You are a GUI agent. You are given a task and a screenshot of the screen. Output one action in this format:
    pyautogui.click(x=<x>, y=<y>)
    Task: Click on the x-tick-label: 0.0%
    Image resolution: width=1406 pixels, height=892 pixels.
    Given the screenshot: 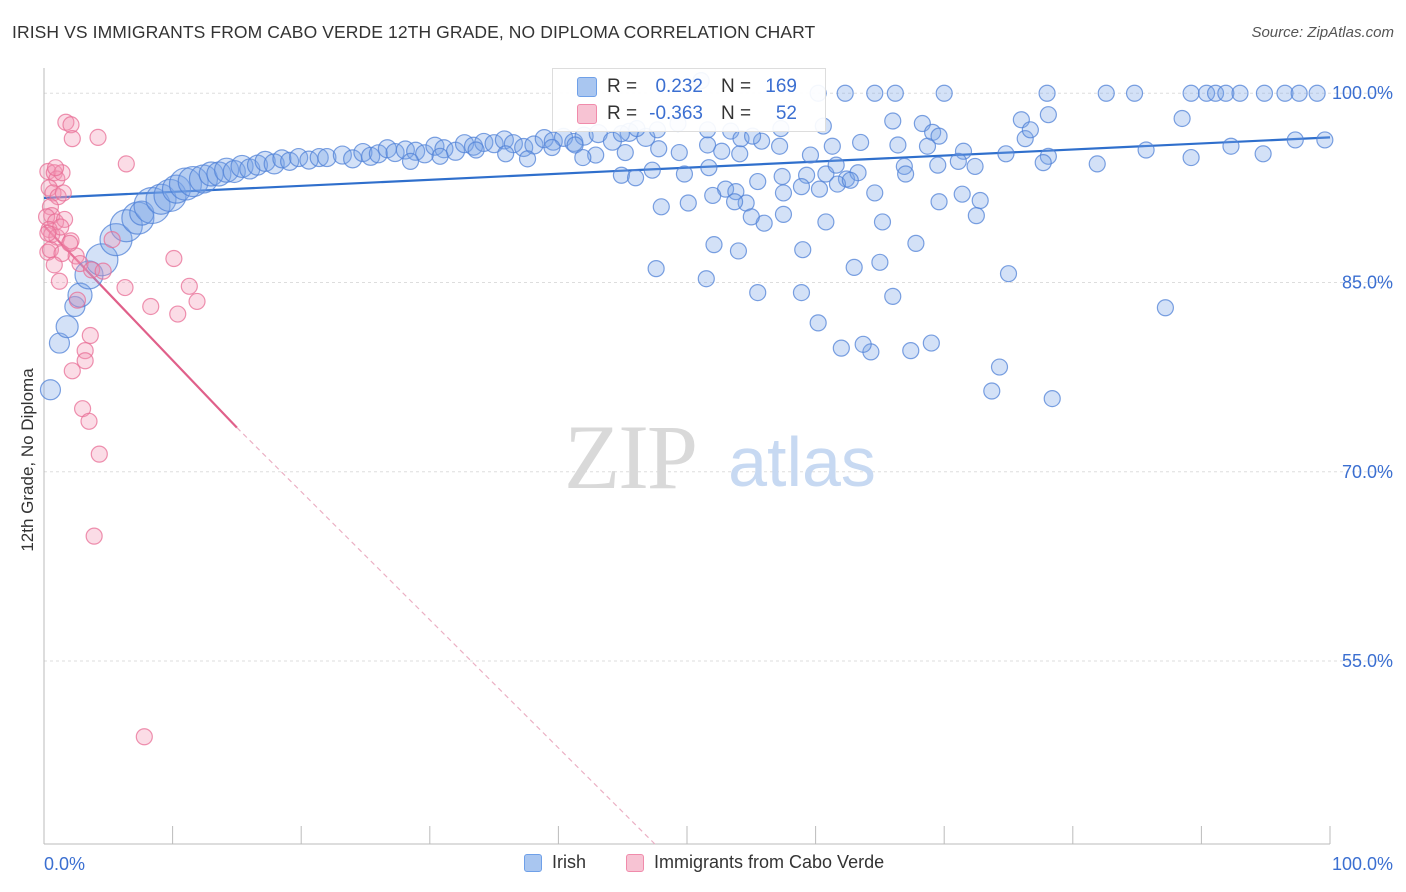 What is the action you would take?
    pyautogui.click(x=64, y=864)
    